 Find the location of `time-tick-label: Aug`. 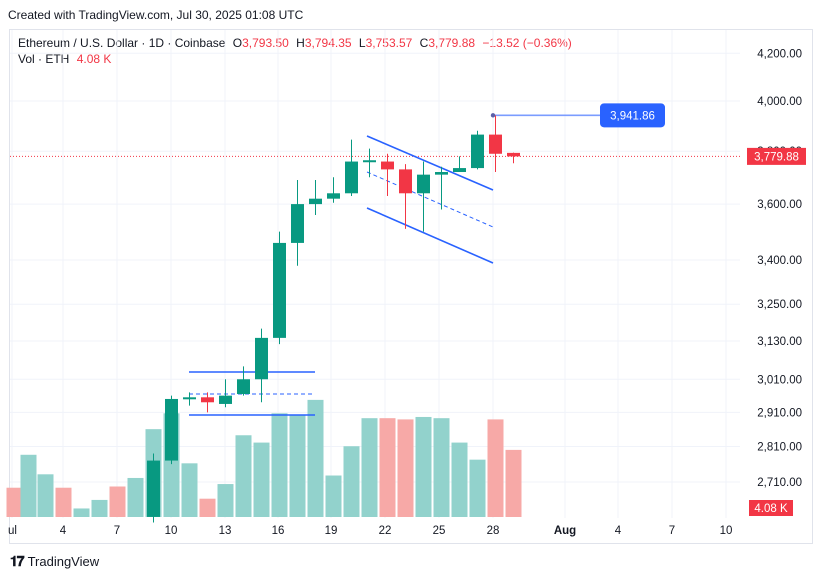

time-tick-label: Aug is located at coordinates (565, 531).